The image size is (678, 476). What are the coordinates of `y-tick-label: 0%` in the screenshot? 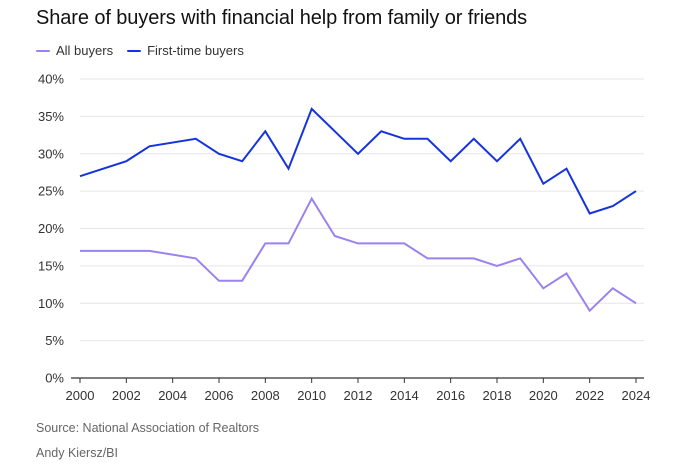 It's located at (54, 378).